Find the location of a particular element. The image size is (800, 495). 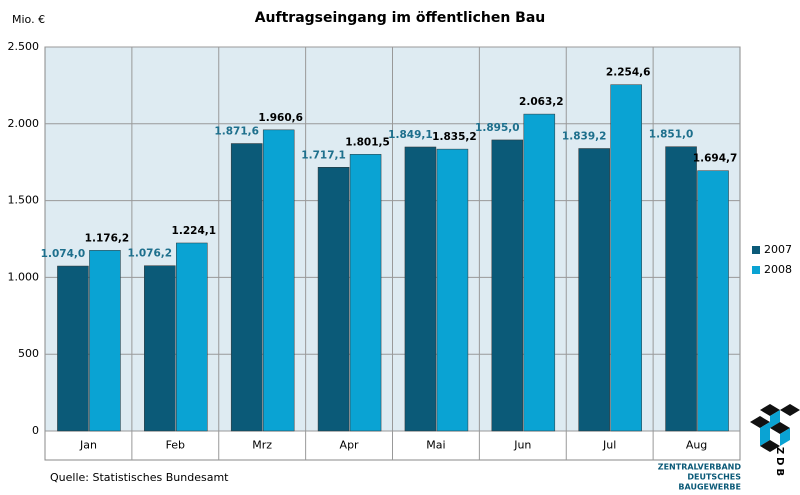

value-label: 1.076,2 is located at coordinates (150, 254).